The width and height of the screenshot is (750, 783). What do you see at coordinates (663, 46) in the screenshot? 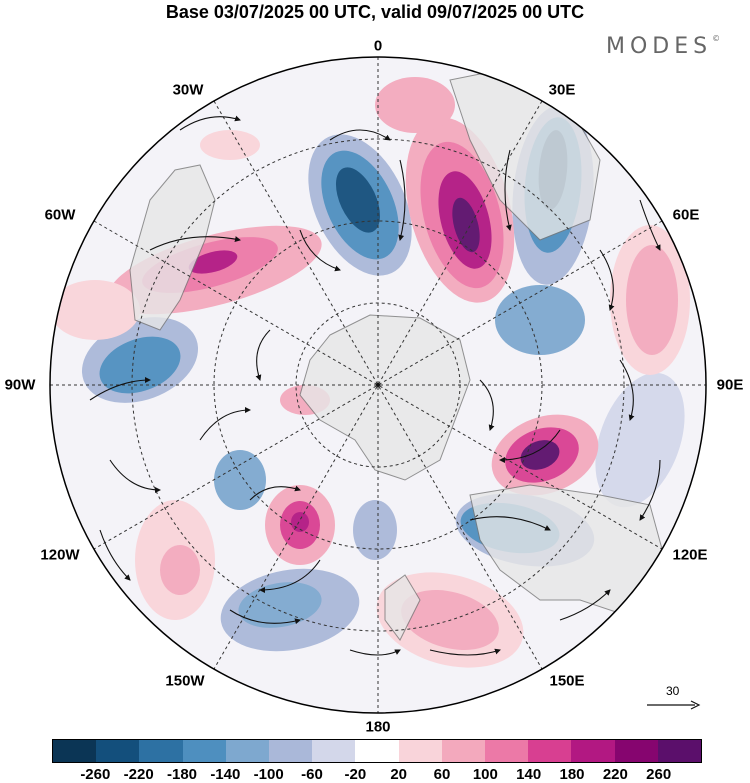
I see `brand-logo: MODES©` at bounding box center [663, 46].